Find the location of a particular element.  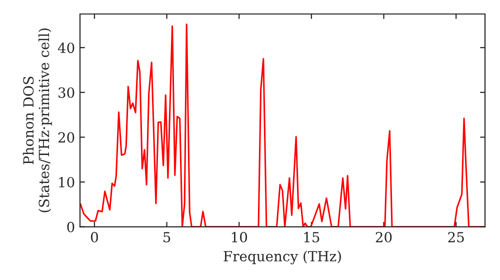

y-tick-label: 20 is located at coordinates (66, 137).